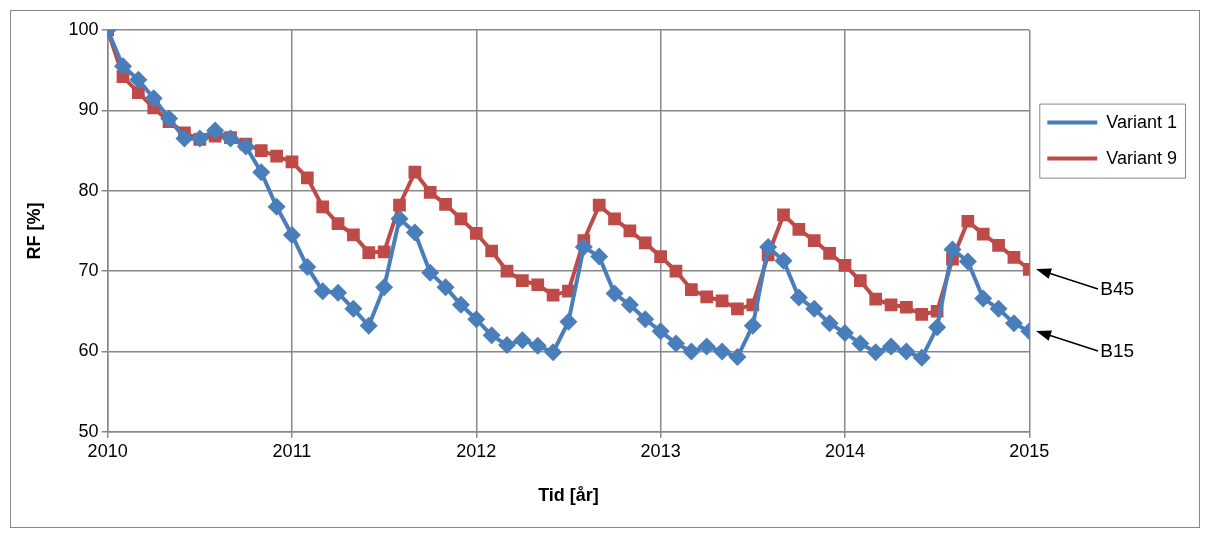 The image size is (1207, 536). I want to click on x-tick-label: 2013, so click(660, 450).